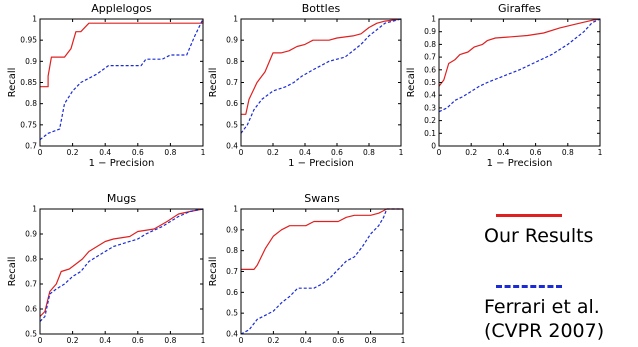  What do you see at coordinates (121, 8) in the screenshot?
I see `chart-title: Applelogos` at bounding box center [121, 8].